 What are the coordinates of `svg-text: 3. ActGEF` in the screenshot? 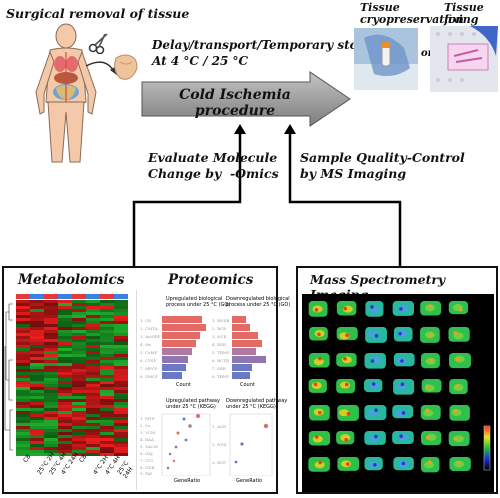 It's located at (150, 336).